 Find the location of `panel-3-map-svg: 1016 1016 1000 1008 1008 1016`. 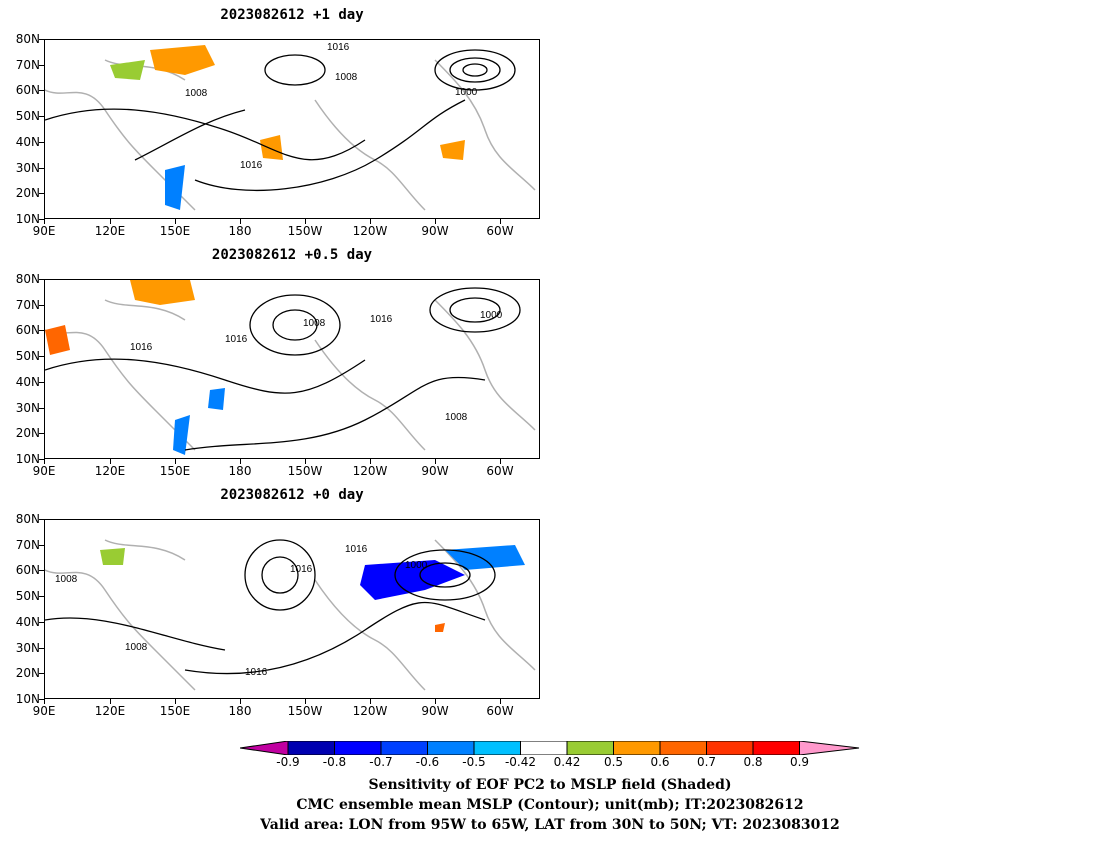

panel-3-map-svg: 1016 1016 1000 1008 1008 1016 is located at coordinates (290, 615).